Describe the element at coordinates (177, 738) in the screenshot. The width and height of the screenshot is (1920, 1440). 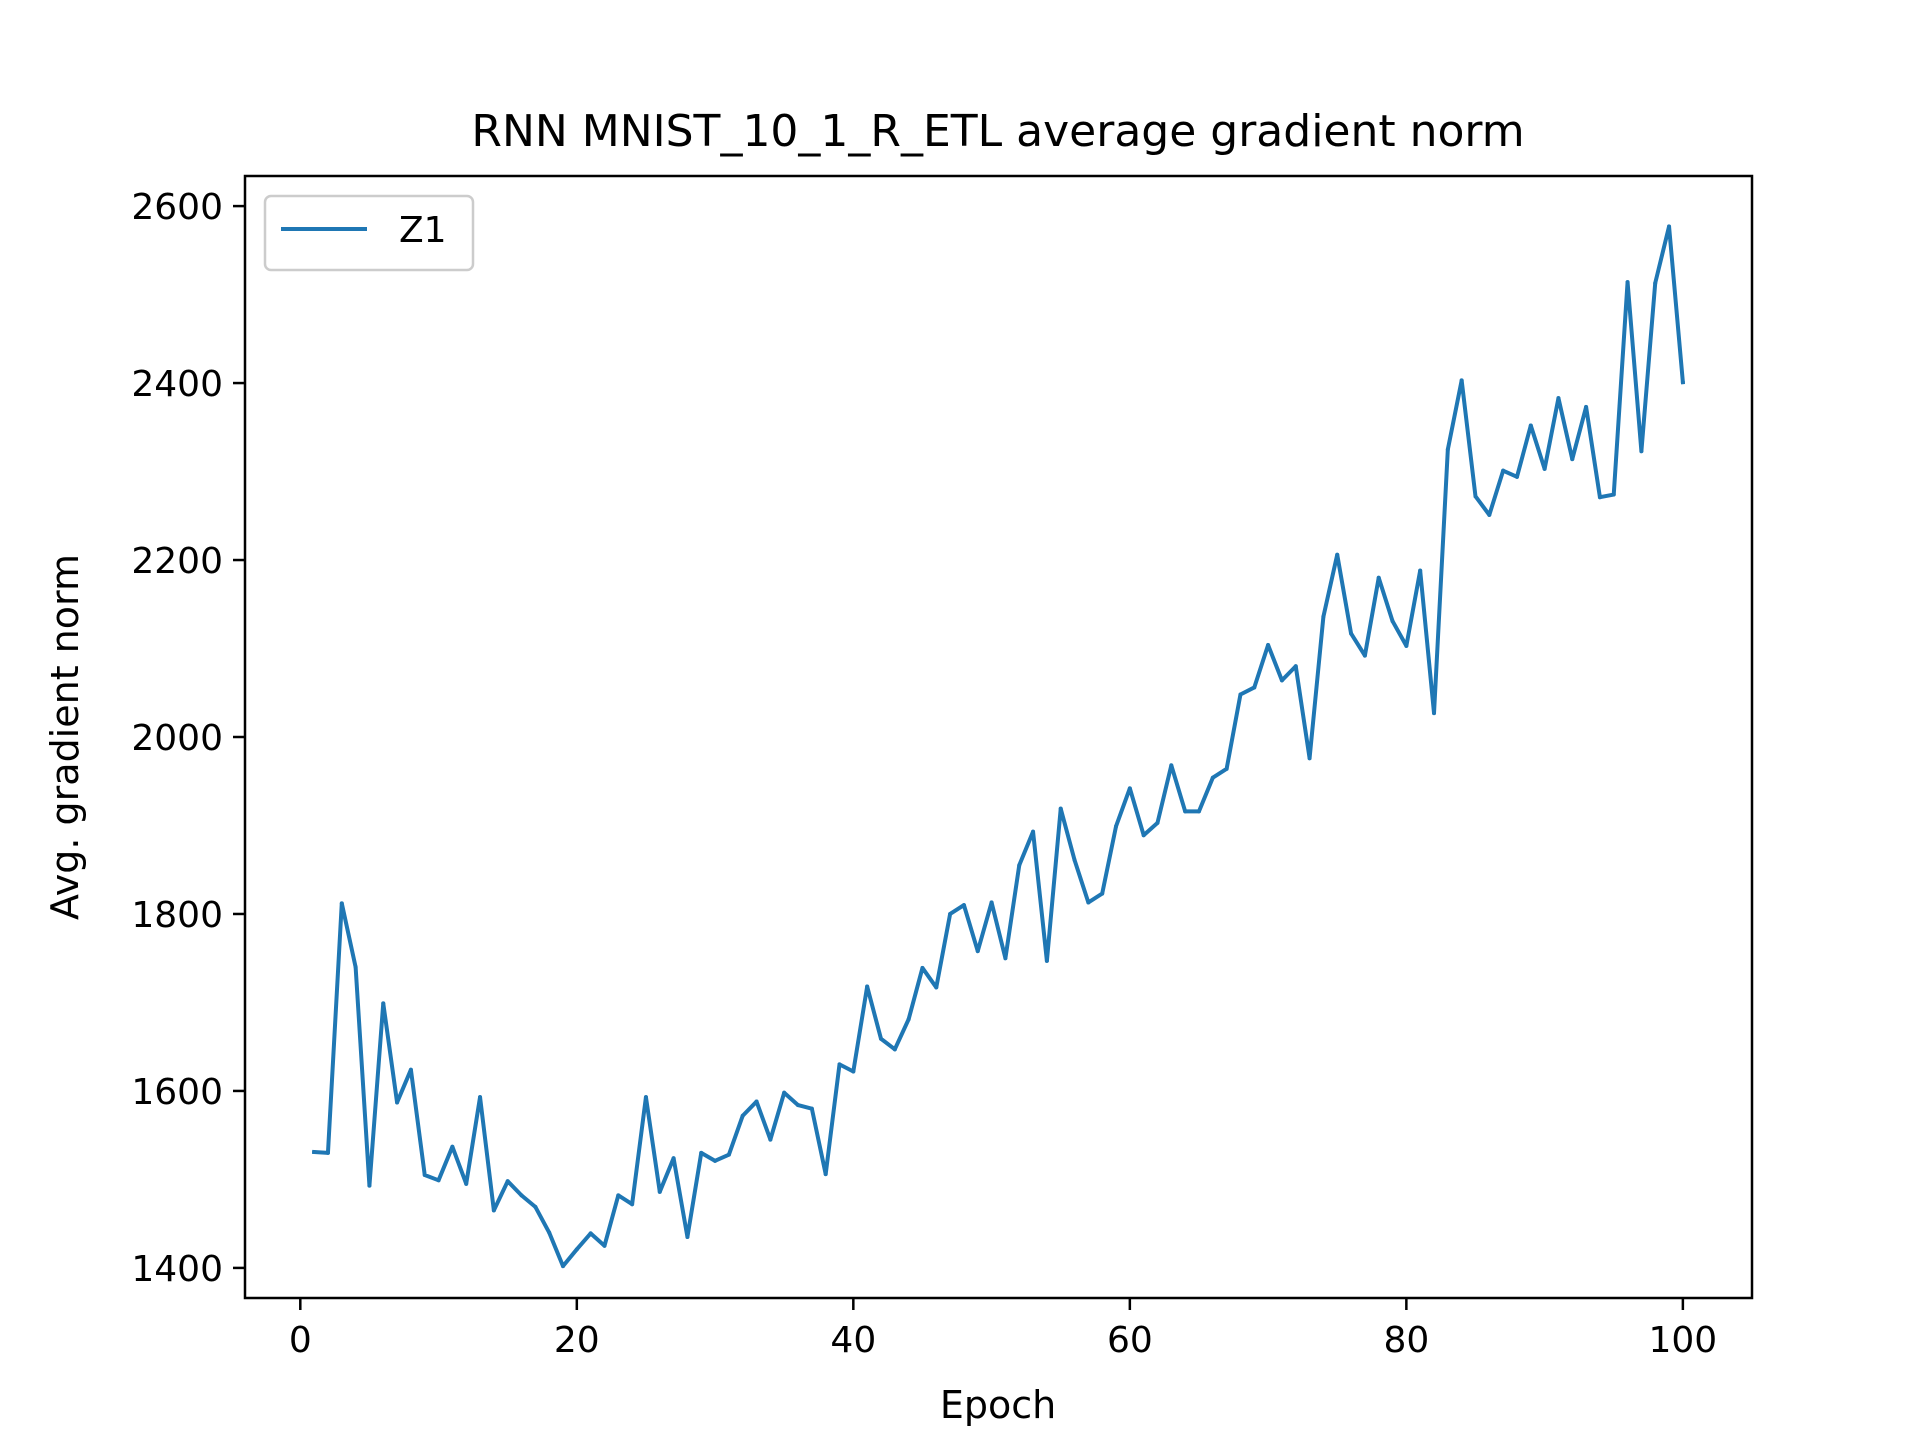
I see `y-tick-label: 2000` at that location.